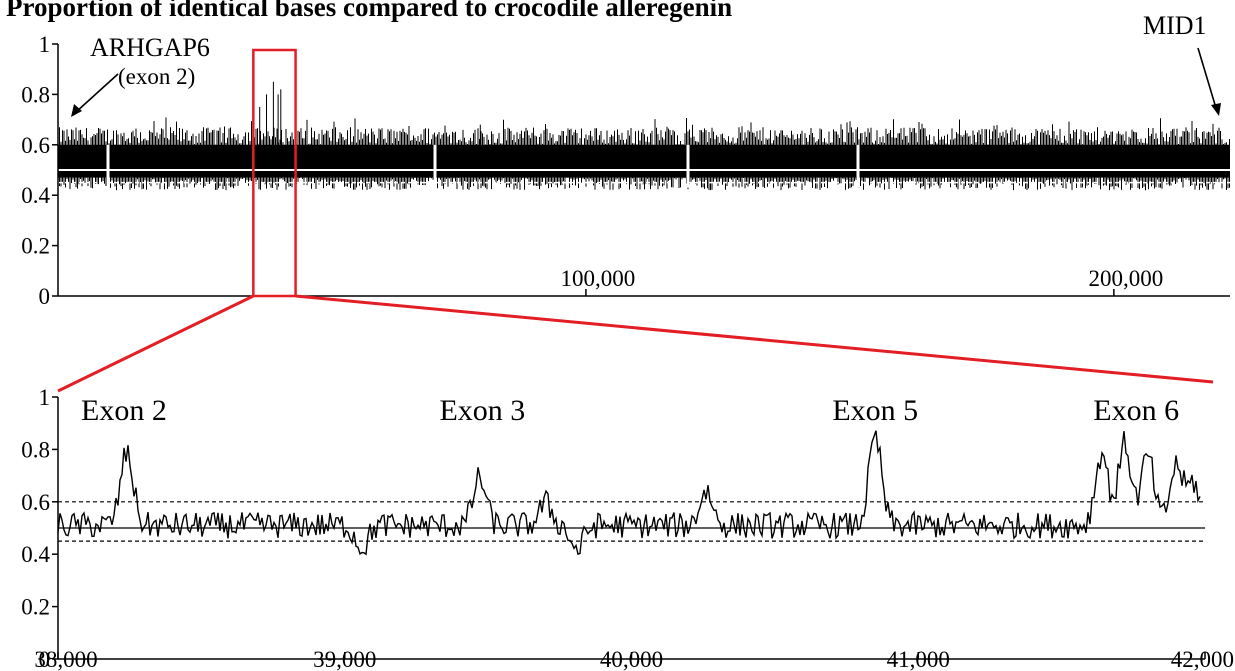  What do you see at coordinates (274, 173) in the screenshot?
I see `highlight-box` at bounding box center [274, 173].